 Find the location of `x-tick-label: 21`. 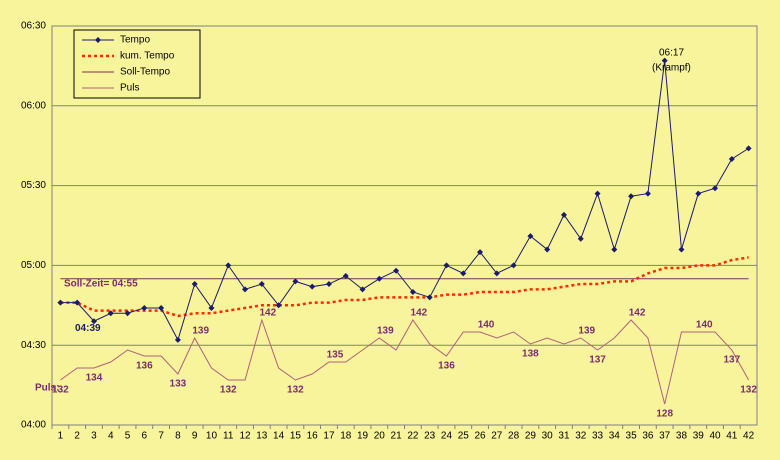

x-tick-label: 21 is located at coordinates (397, 436).